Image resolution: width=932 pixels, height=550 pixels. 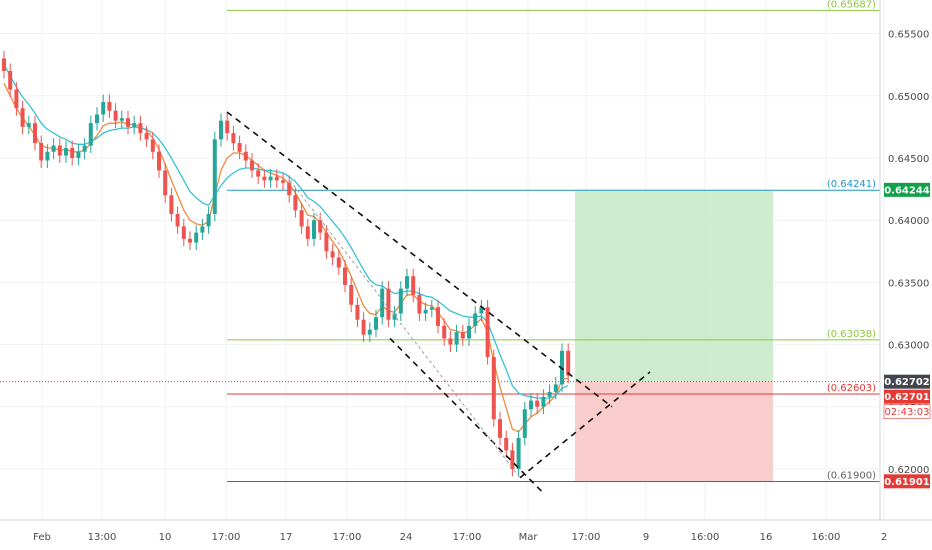 What do you see at coordinates (165, 537) in the screenshot?
I see `x-tick-label: 10` at bounding box center [165, 537].